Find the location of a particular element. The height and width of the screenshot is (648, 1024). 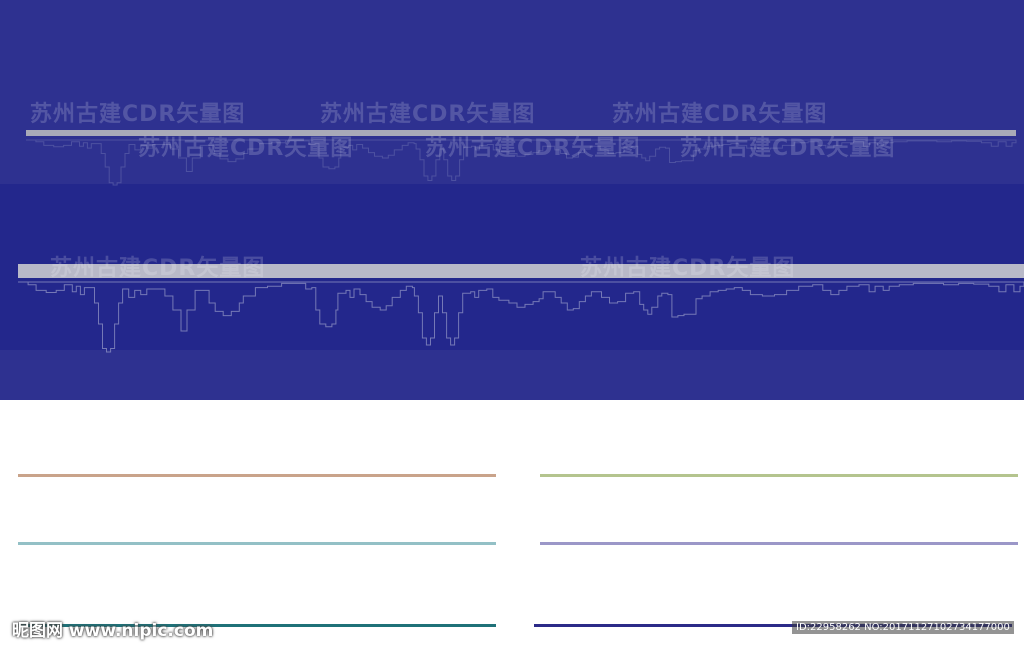

skyline-top-base is located at coordinates (521, 133).